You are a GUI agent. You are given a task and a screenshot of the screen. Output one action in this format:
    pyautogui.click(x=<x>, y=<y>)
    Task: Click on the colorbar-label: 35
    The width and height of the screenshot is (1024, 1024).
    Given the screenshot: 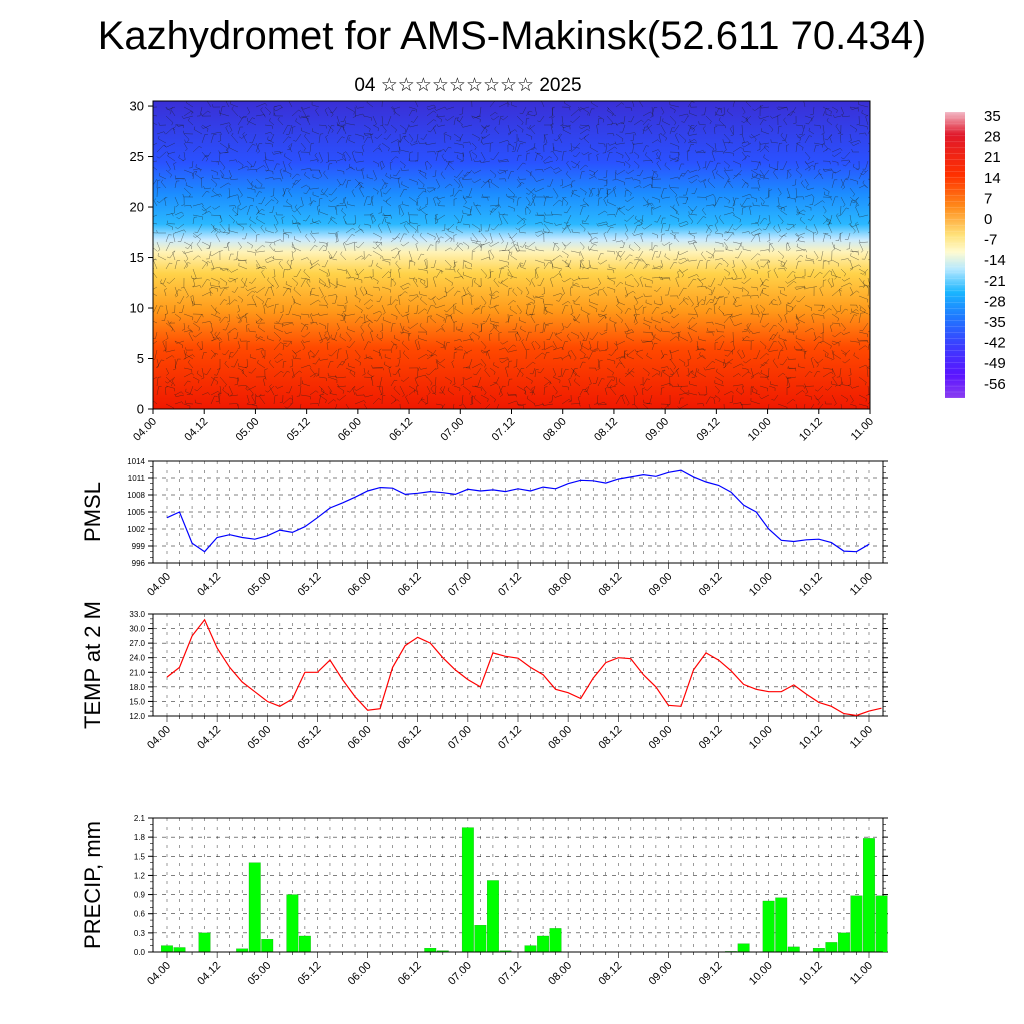 What is the action you would take?
    pyautogui.click(x=992, y=116)
    